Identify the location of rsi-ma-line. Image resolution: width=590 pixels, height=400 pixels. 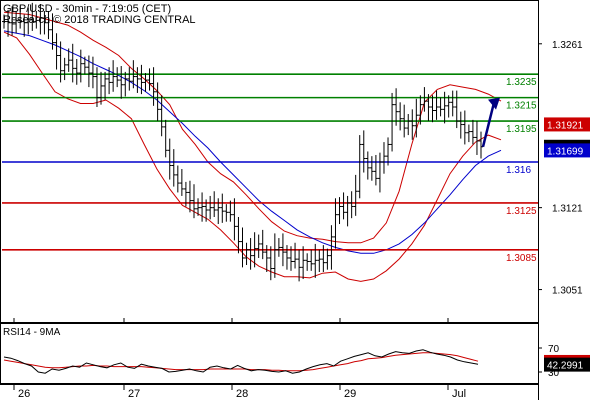
(241, 362).